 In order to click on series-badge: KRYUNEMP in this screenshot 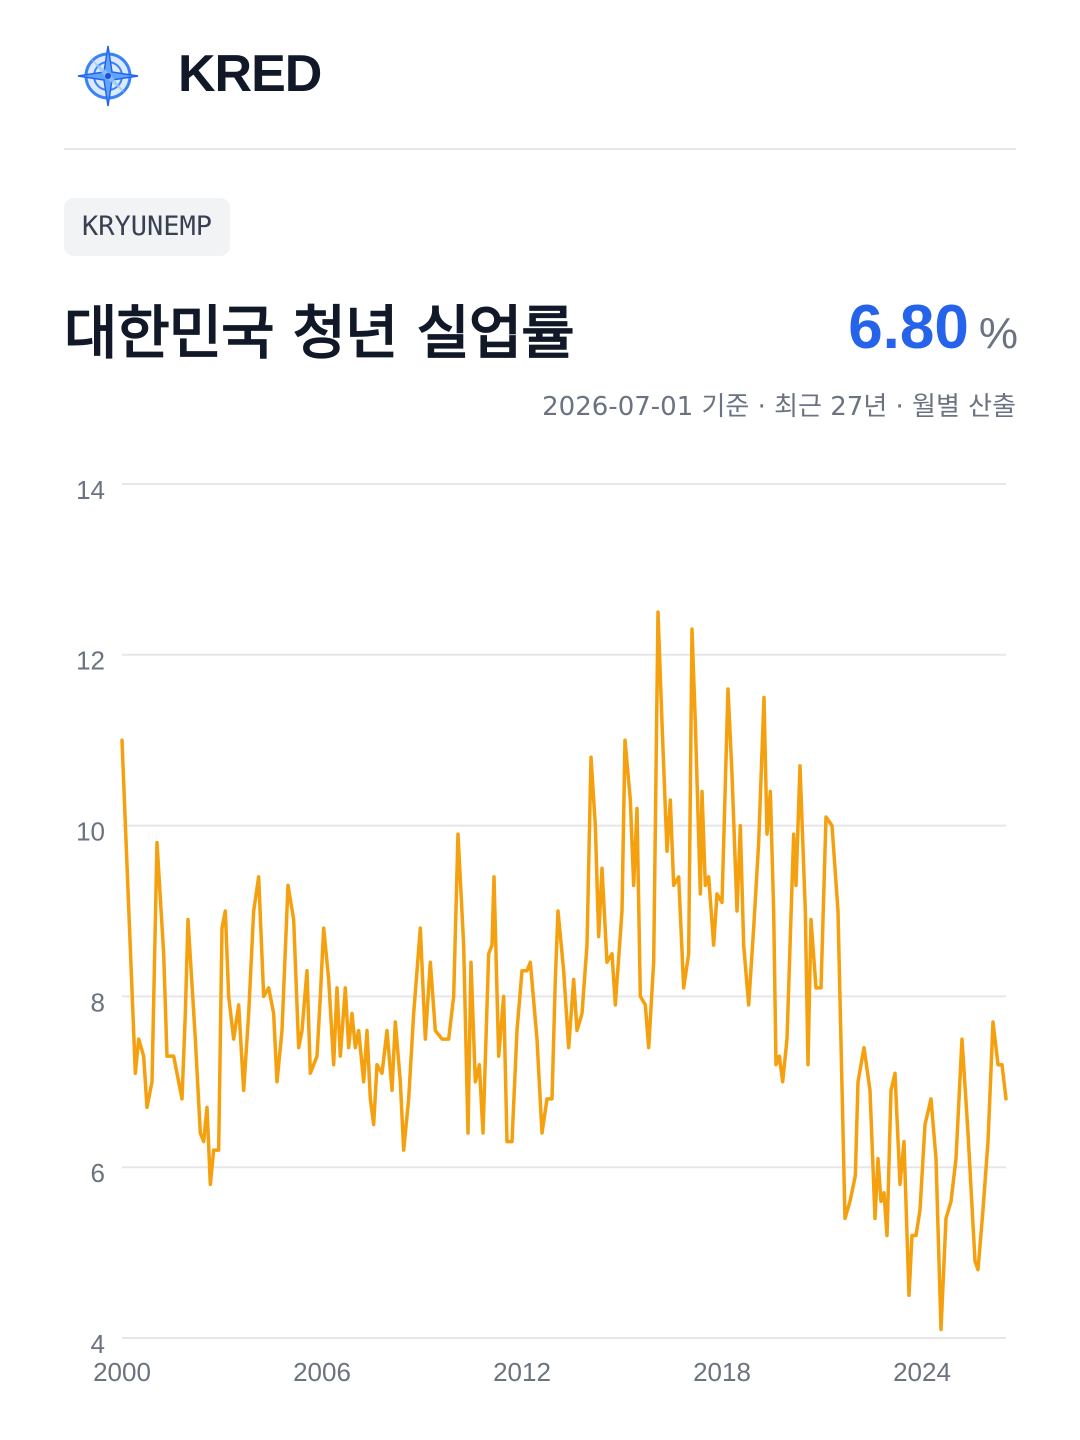, I will do `click(147, 227)`.